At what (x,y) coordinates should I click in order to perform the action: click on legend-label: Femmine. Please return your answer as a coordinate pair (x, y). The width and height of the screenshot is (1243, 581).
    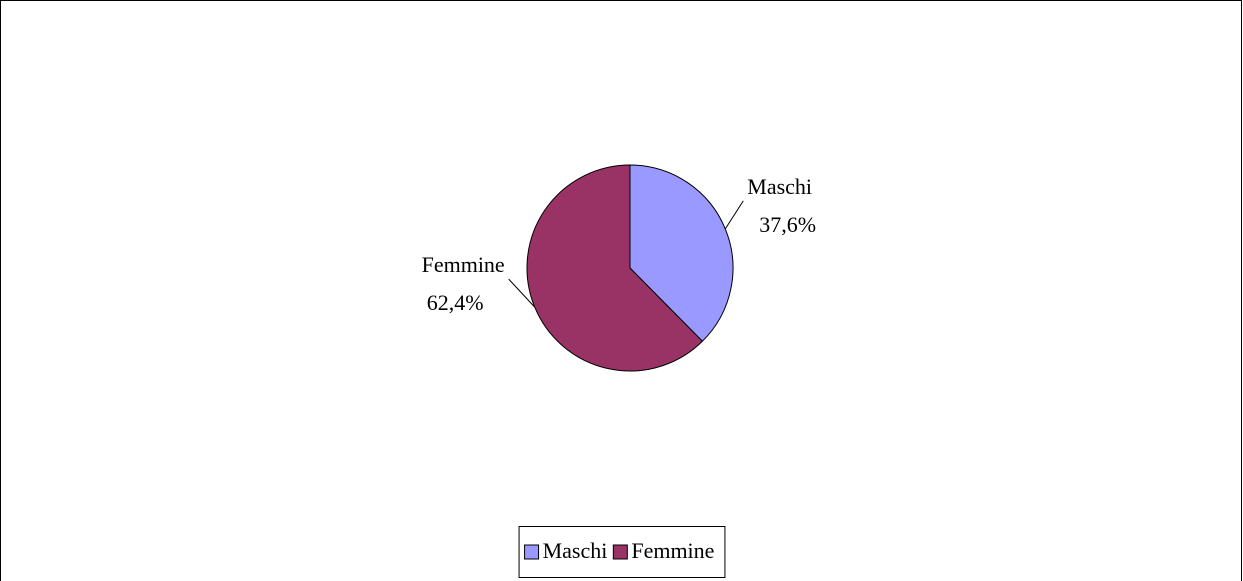
    Looking at the image, I should click on (672, 550).